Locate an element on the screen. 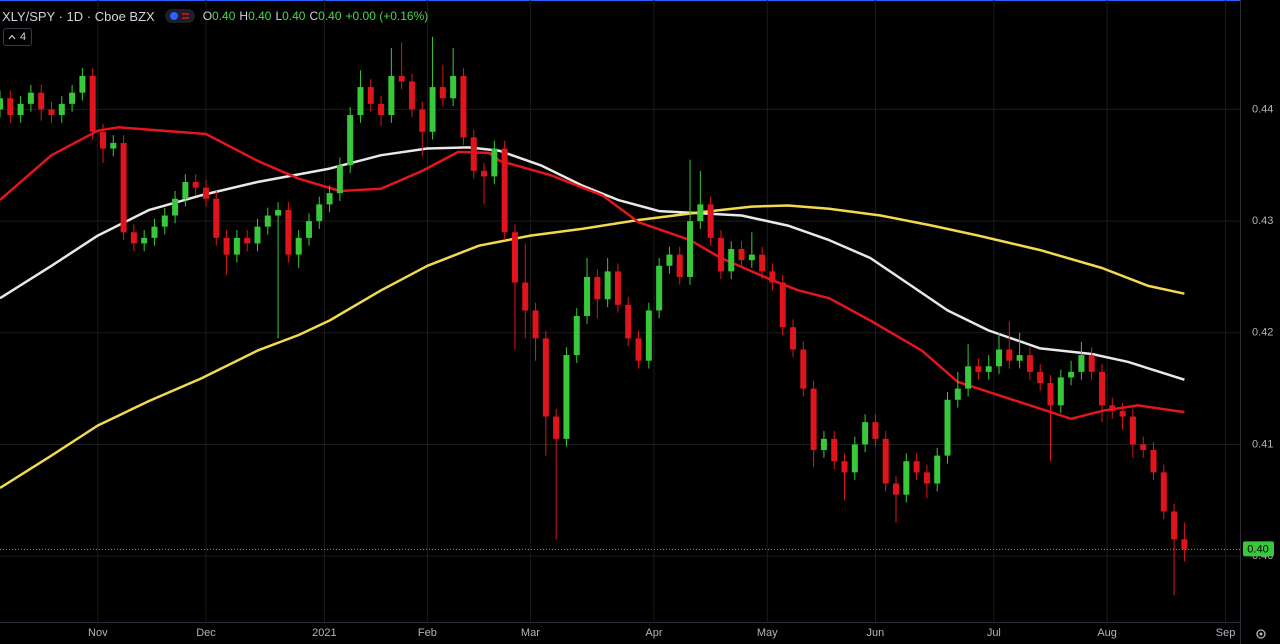  gear-hub is located at coordinates (1261, 634).